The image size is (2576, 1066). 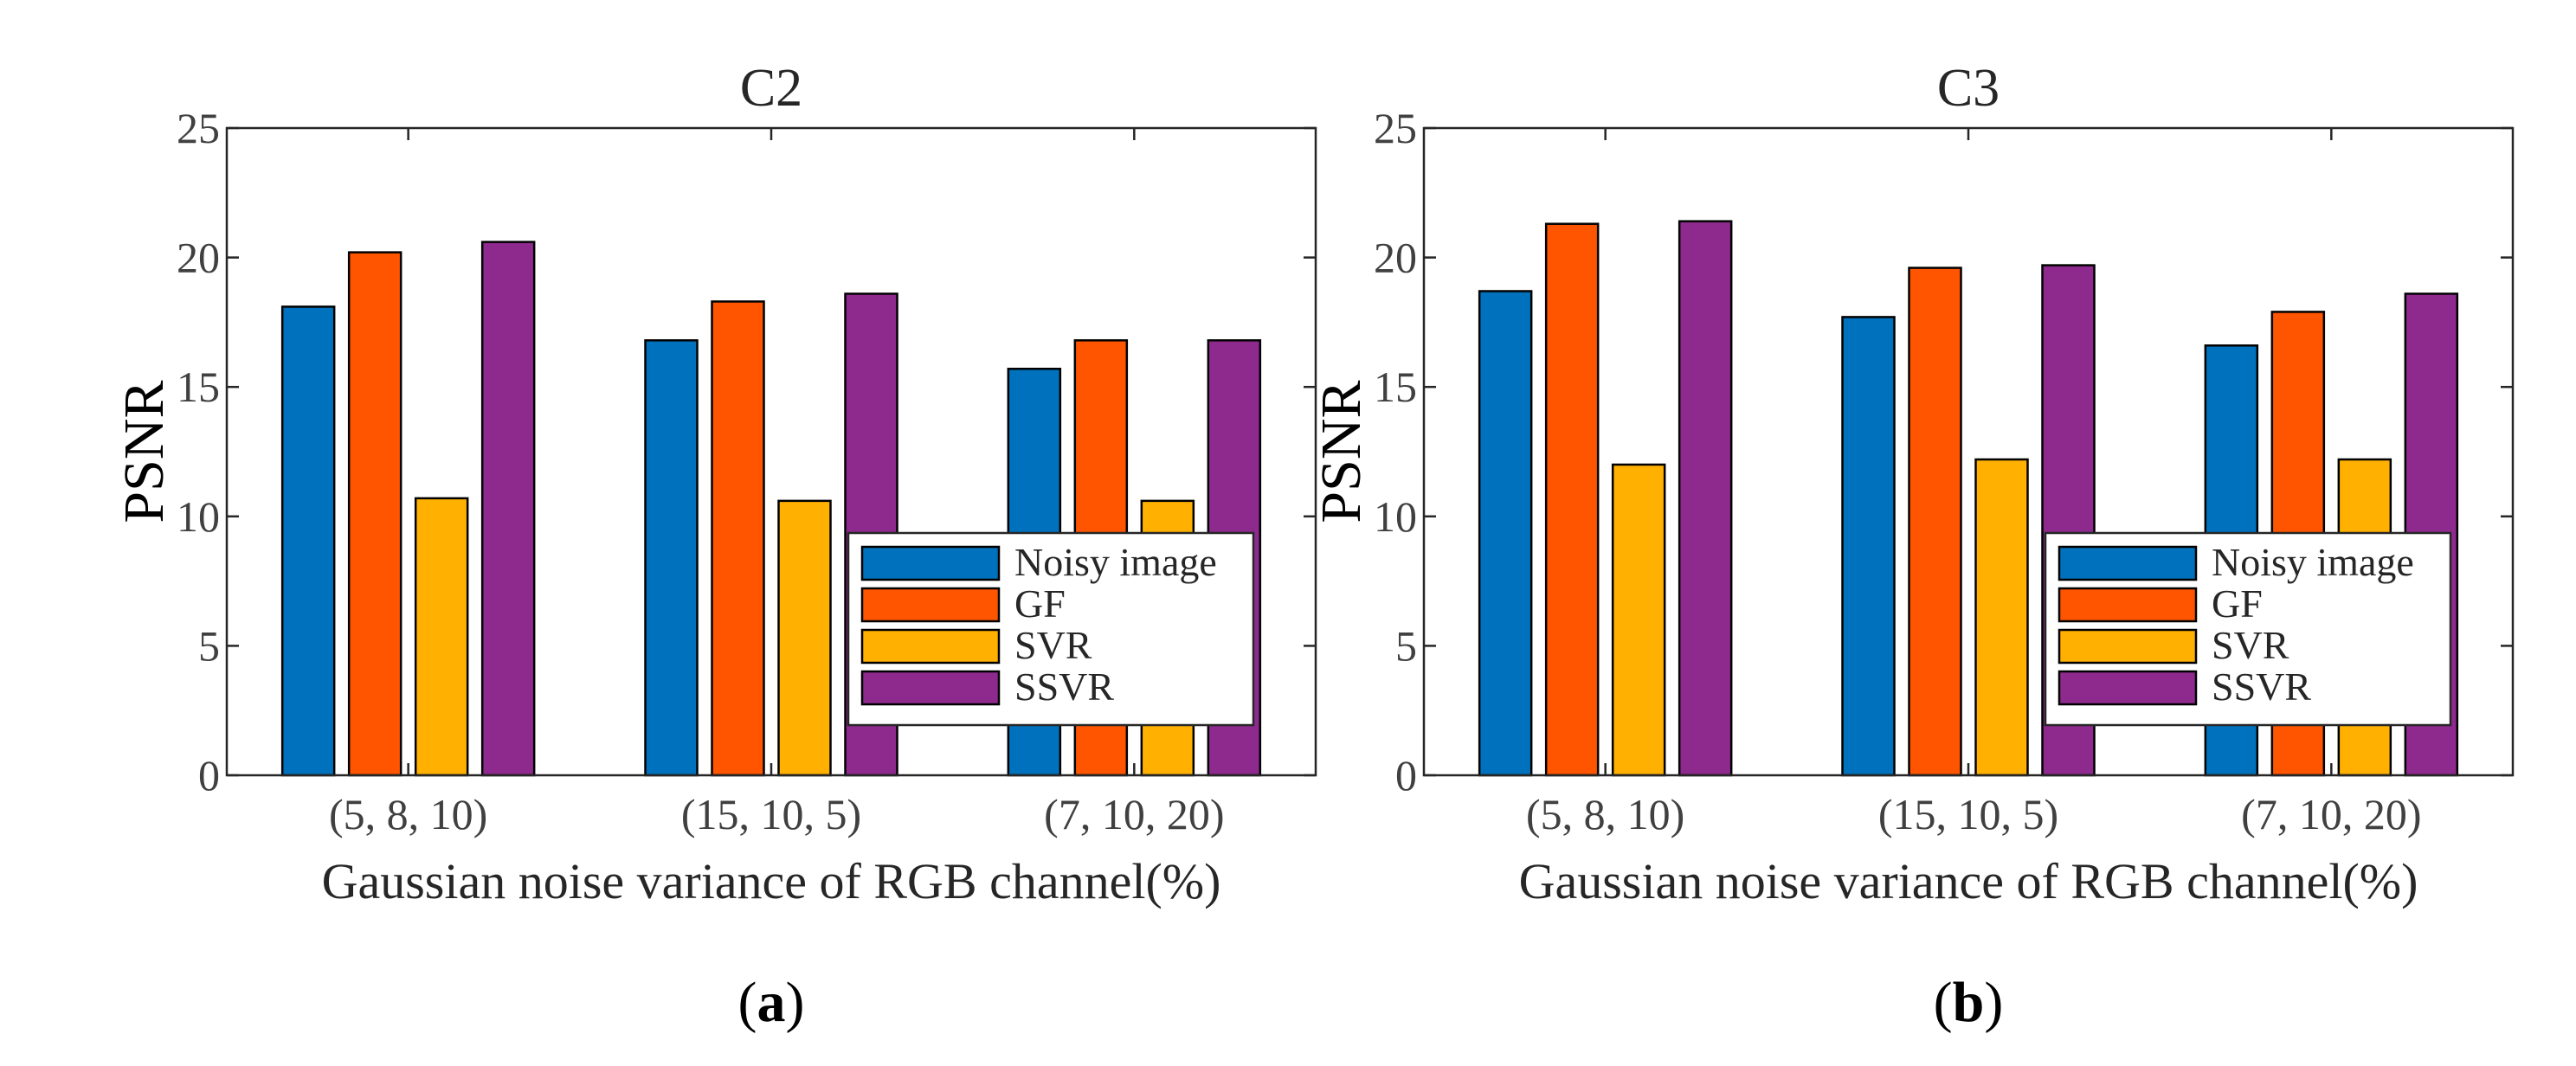 I want to click on panel-caption: (b), so click(x=1969, y=1003).